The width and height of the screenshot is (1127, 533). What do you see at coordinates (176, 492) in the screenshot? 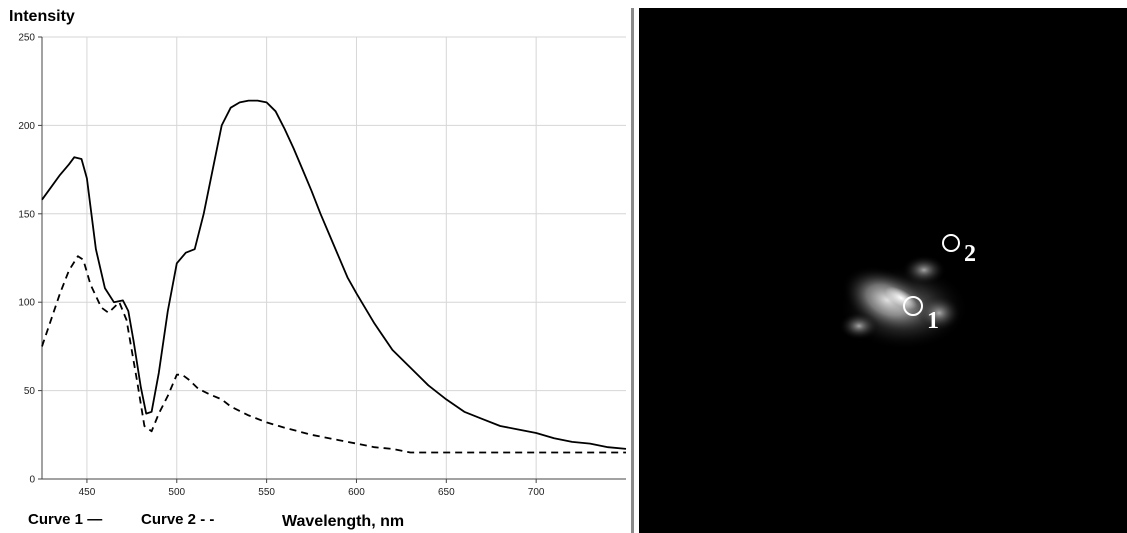
I see `x-tick-label: 500` at bounding box center [176, 492].